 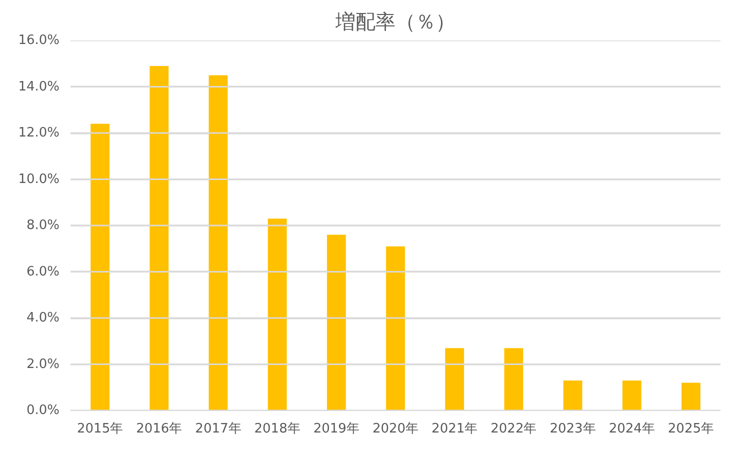 What do you see at coordinates (43, 318) in the screenshot?
I see `y-tick-label: 4.0%` at bounding box center [43, 318].